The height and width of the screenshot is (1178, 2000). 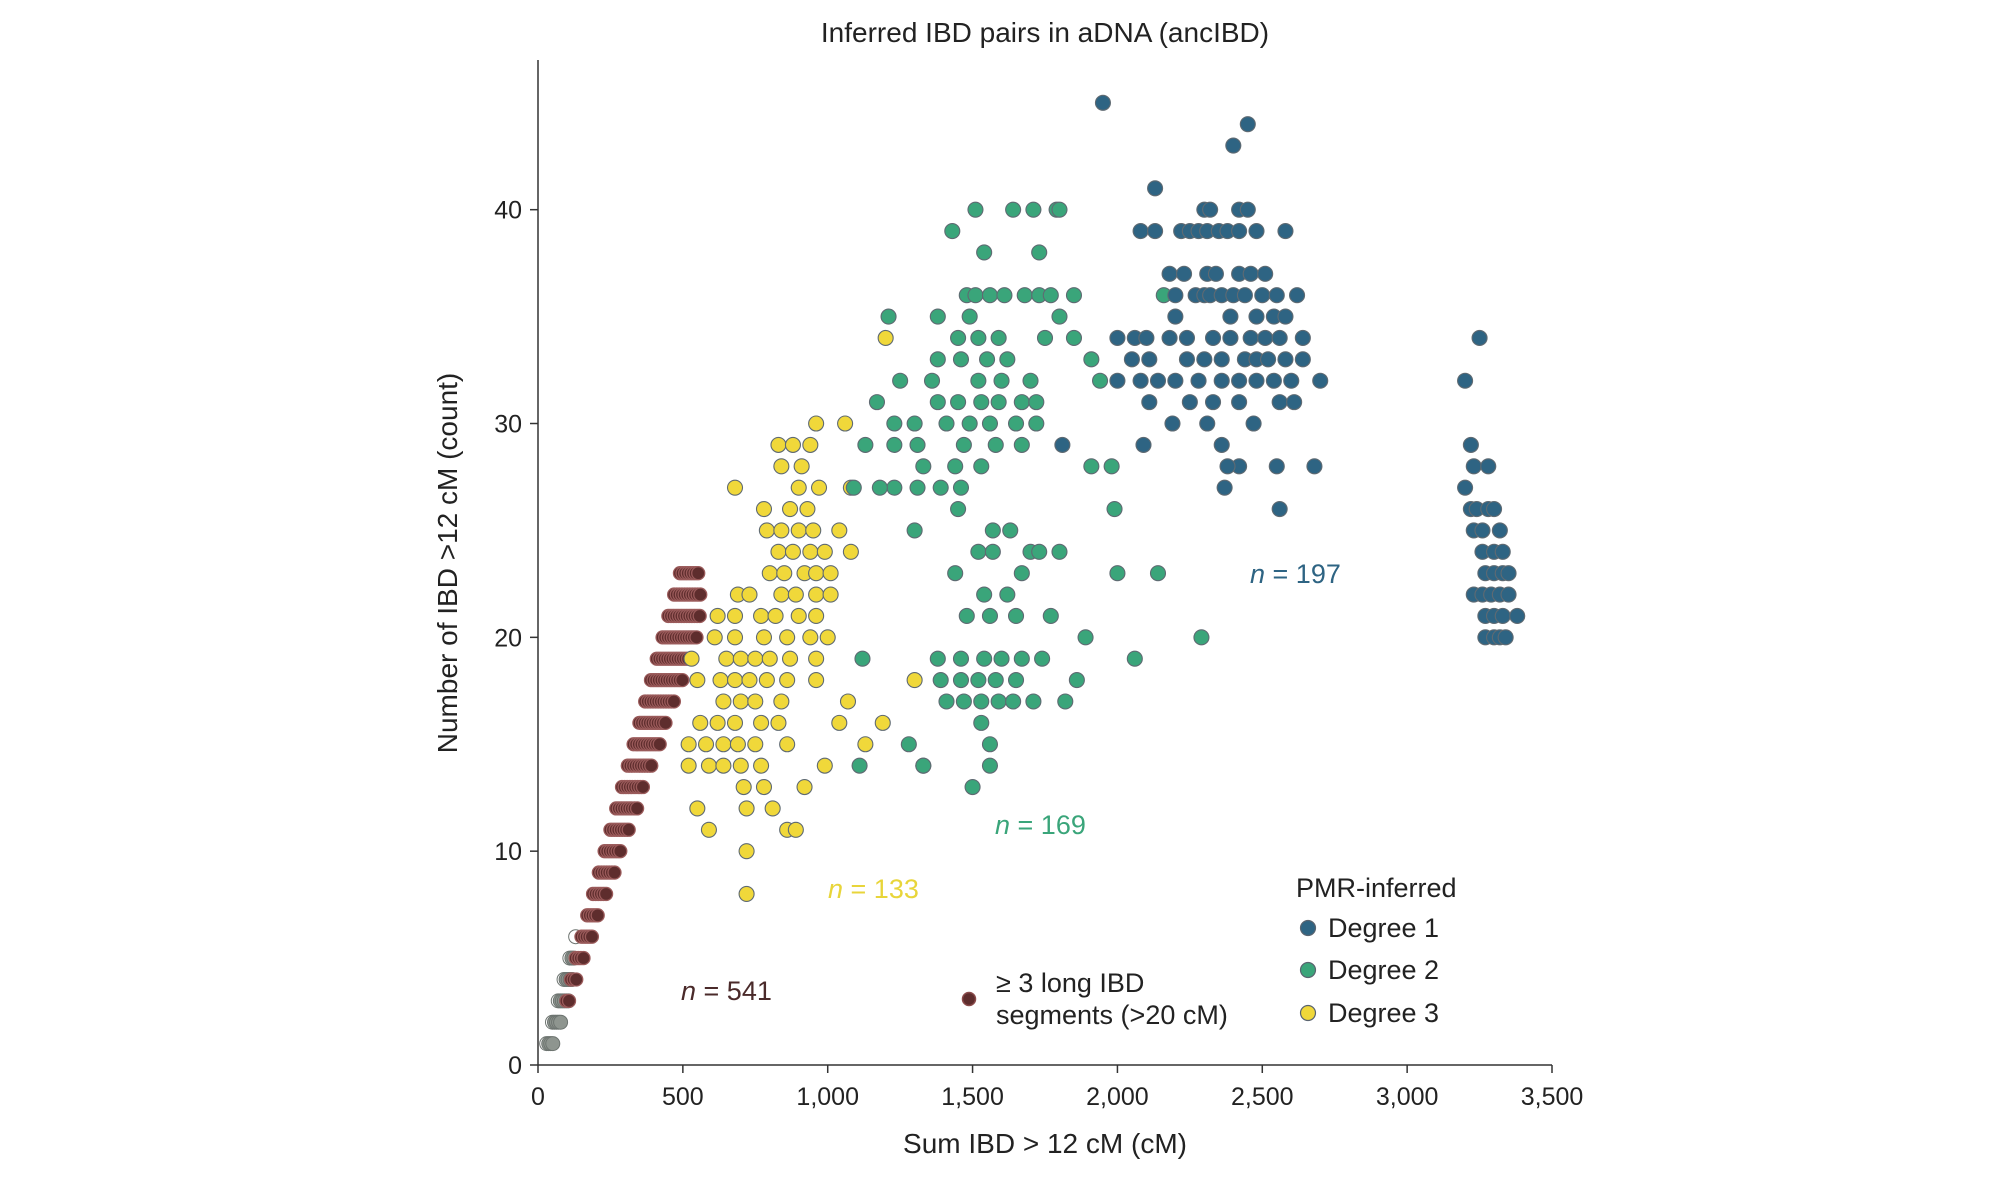 I want to click on long-ibd-note: ≥ 3 long IBD segments (>20 cM), so click(x=1094, y=999).